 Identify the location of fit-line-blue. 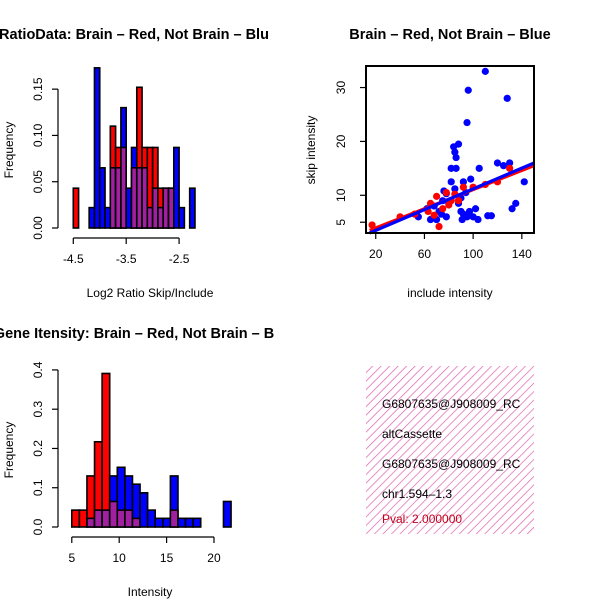
(452, 198).